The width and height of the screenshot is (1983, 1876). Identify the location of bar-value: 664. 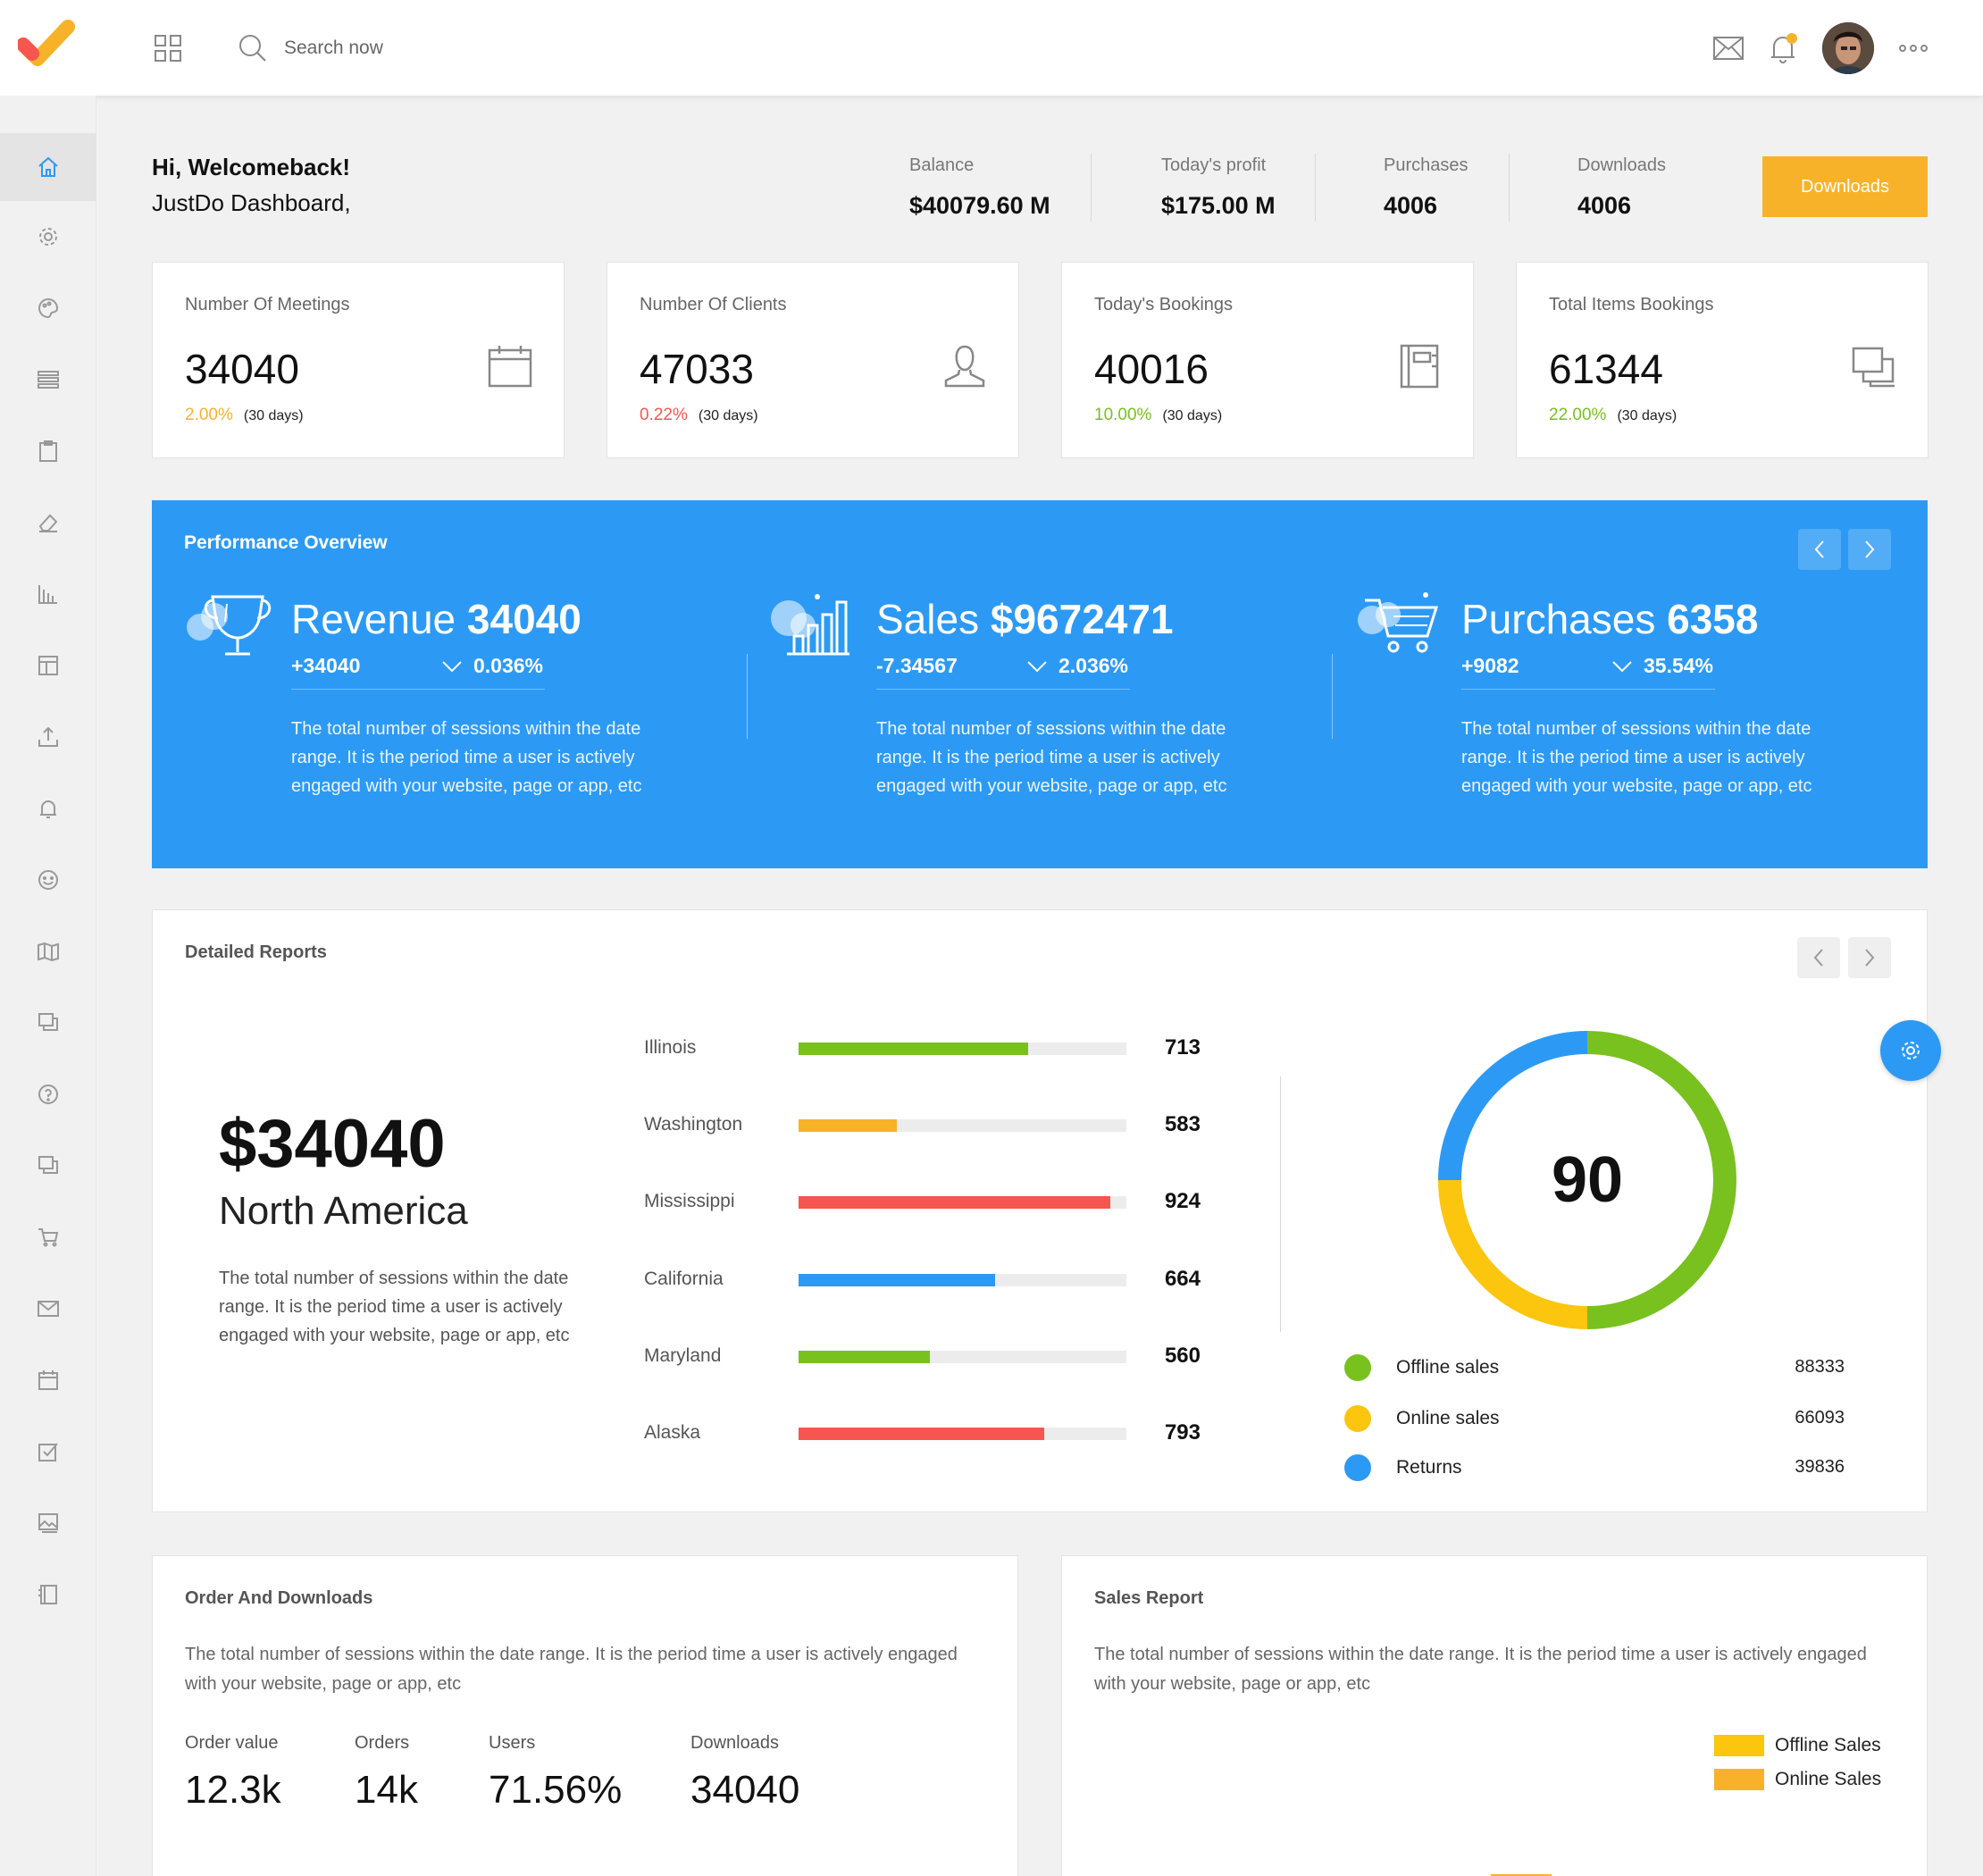
(1183, 1279).